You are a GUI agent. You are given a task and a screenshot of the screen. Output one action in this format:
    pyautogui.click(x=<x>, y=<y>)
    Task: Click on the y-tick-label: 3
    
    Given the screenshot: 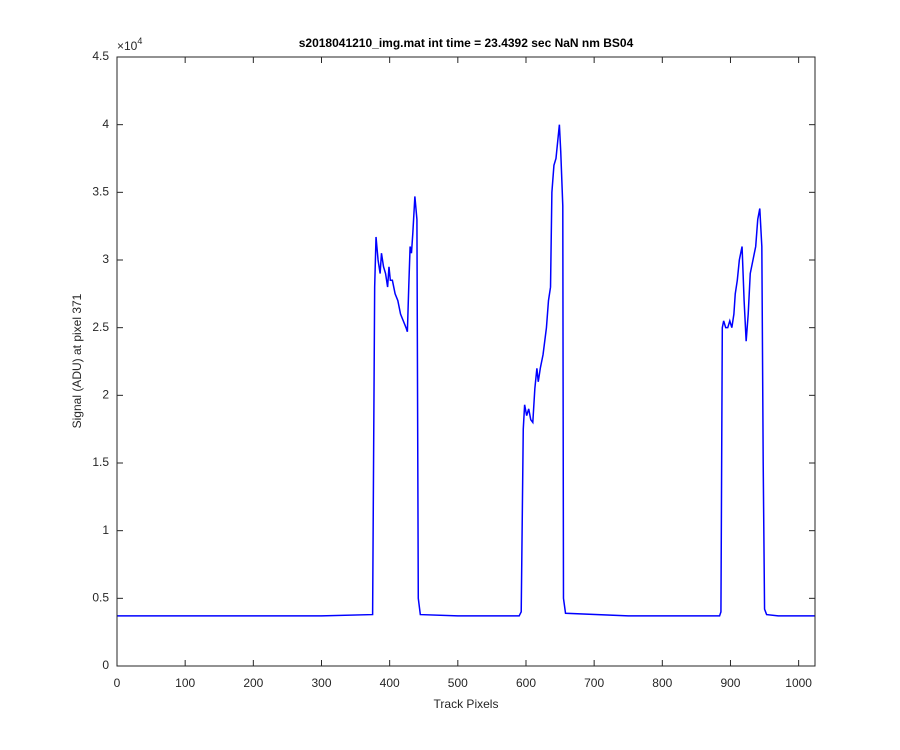 What is the action you would take?
    pyautogui.click(x=105, y=259)
    